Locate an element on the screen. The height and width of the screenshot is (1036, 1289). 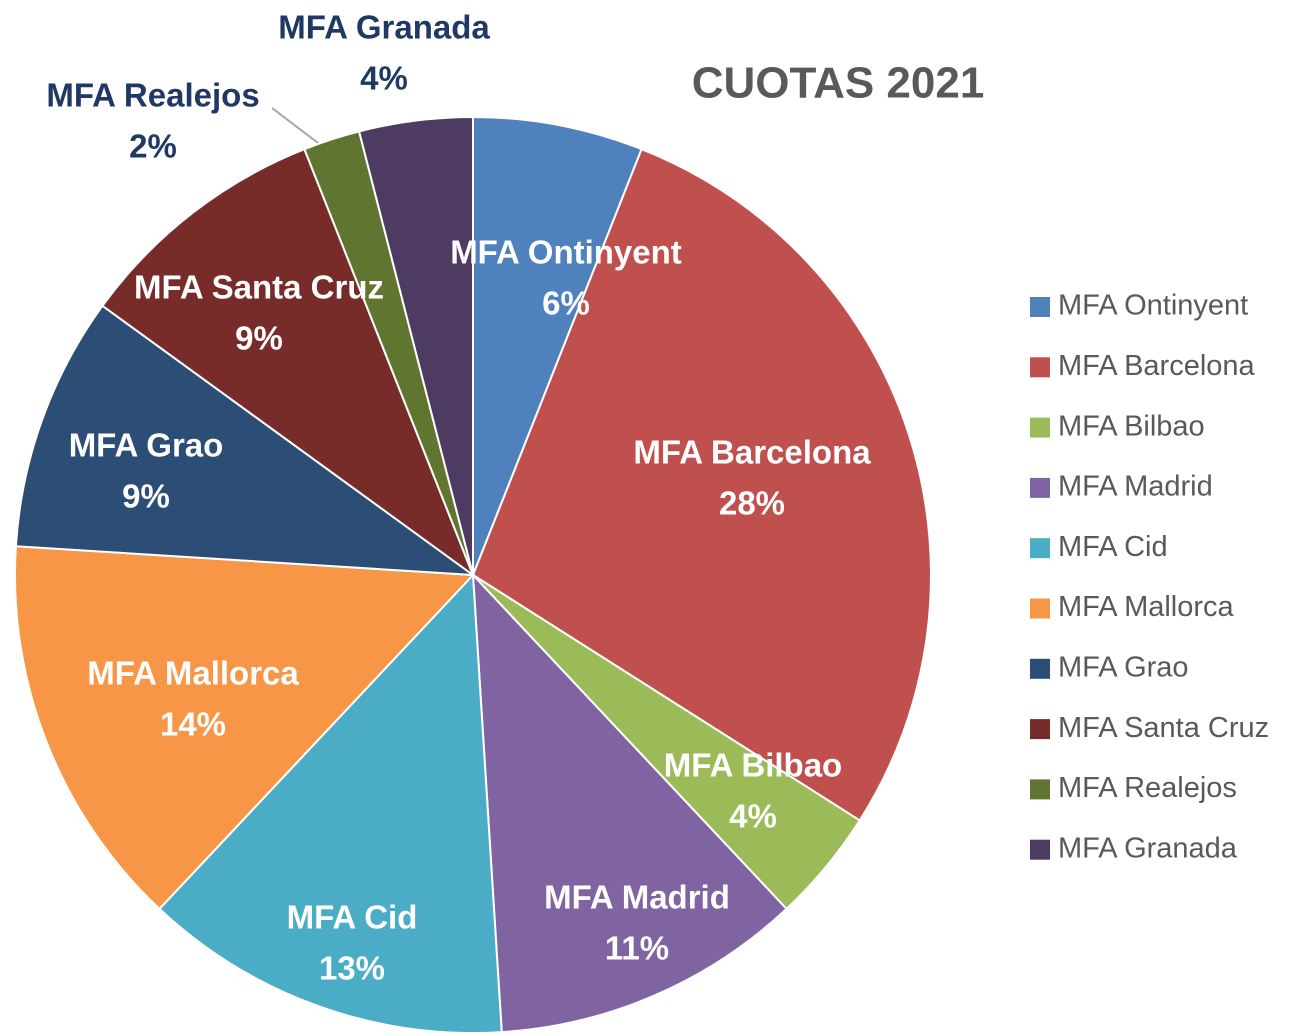
legend-label: MFA Realejos is located at coordinates (1147, 788).